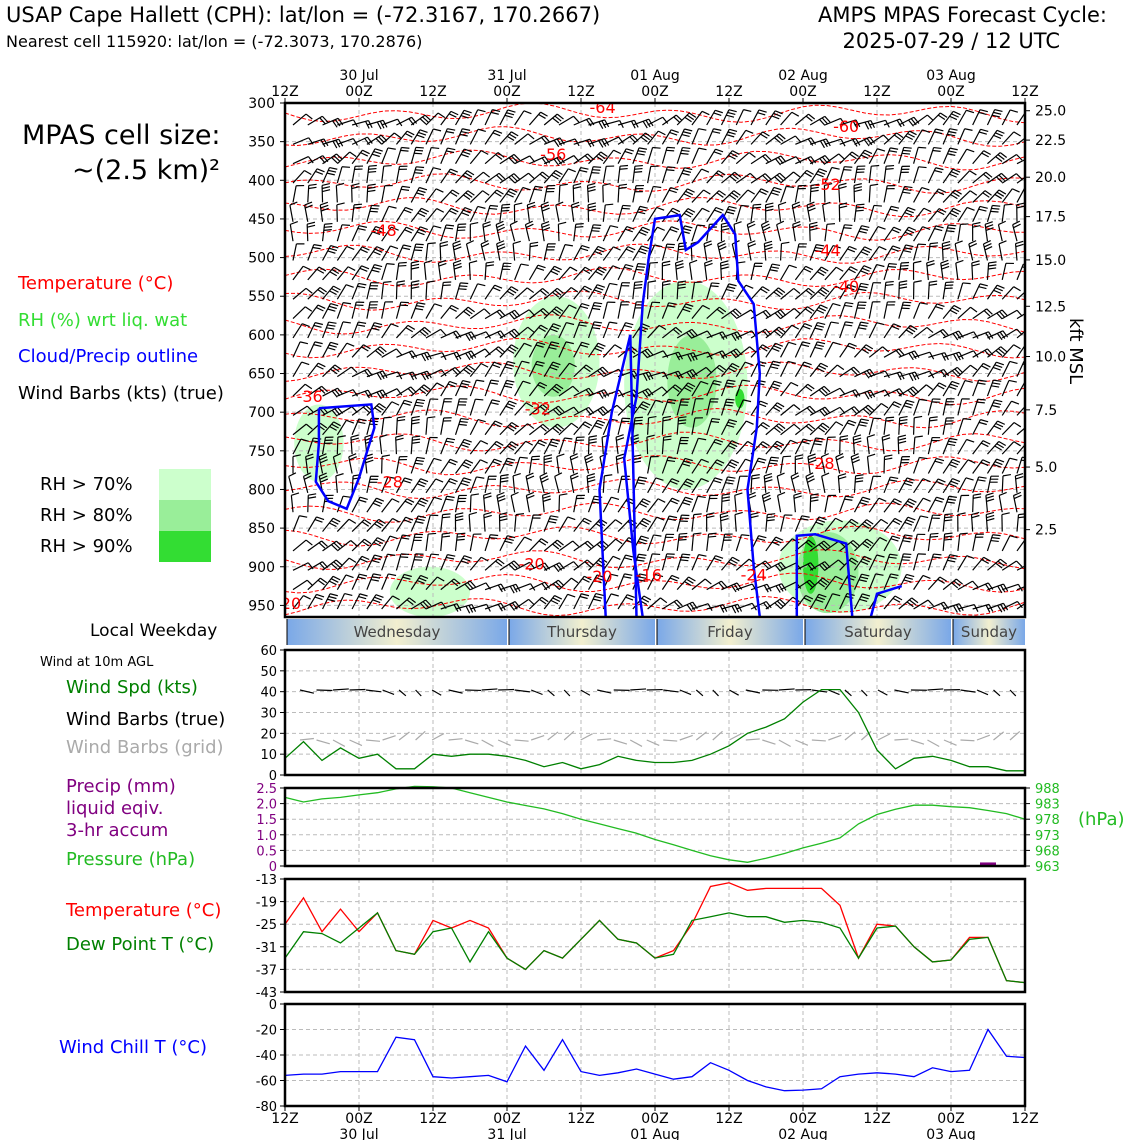 The image size is (1140, 1140). I want to click on wind-barb-grid, so click(752, 739).